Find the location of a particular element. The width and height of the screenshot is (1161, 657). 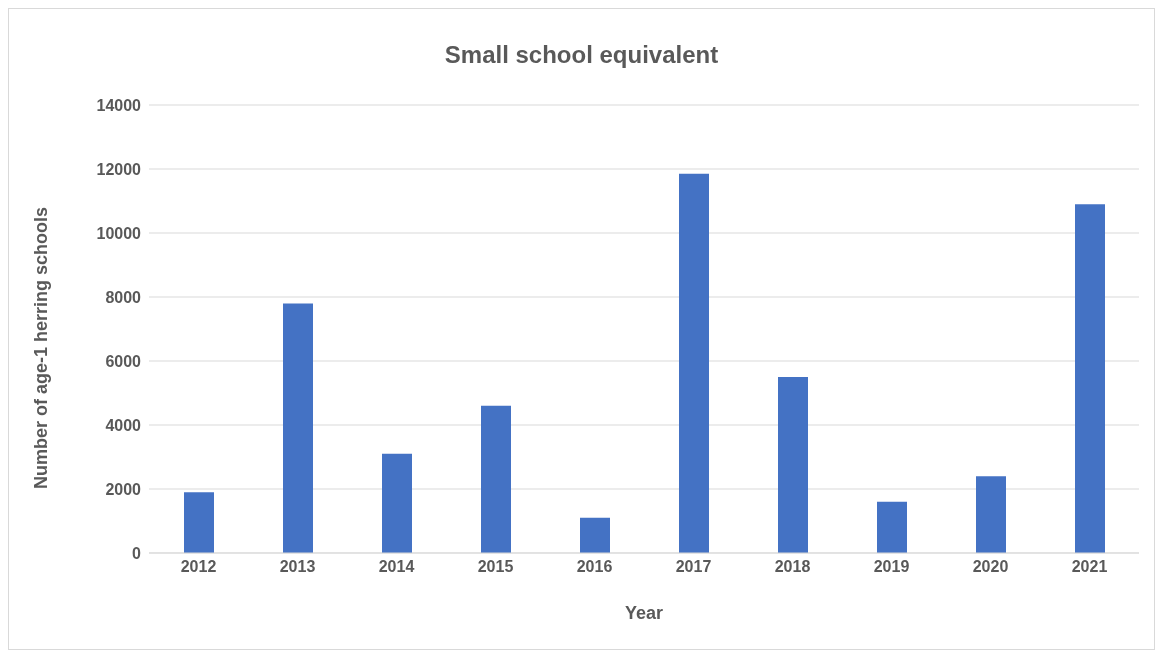

x-tick-label: 2013 is located at coordinates (297, 567).